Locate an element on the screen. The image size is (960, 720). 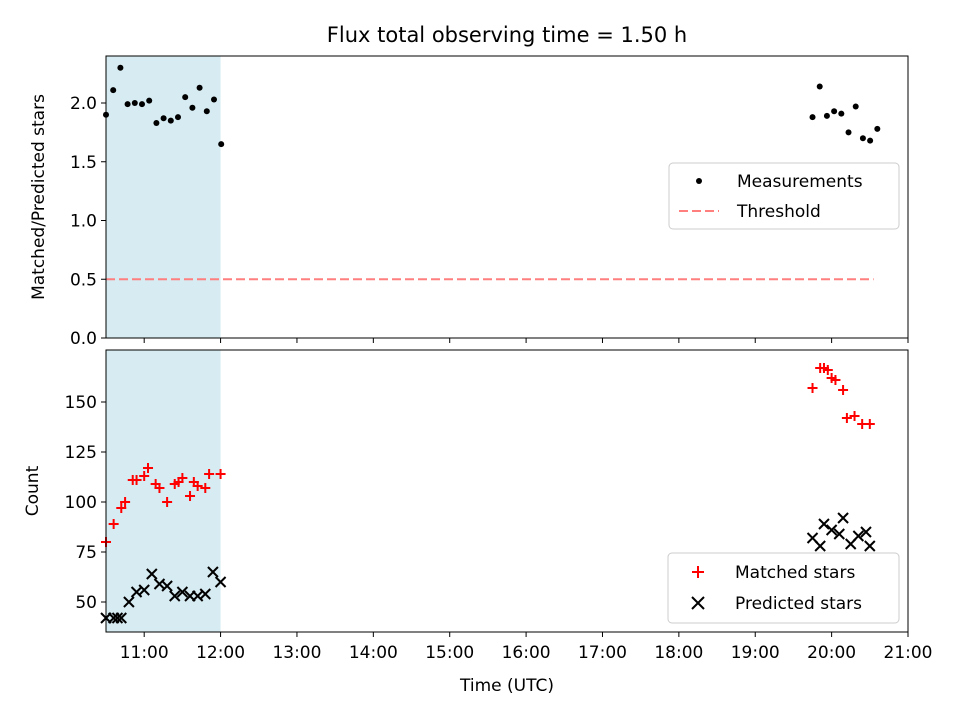
top-y-tick-label: 0.0 is located at coordinates (83, 339).